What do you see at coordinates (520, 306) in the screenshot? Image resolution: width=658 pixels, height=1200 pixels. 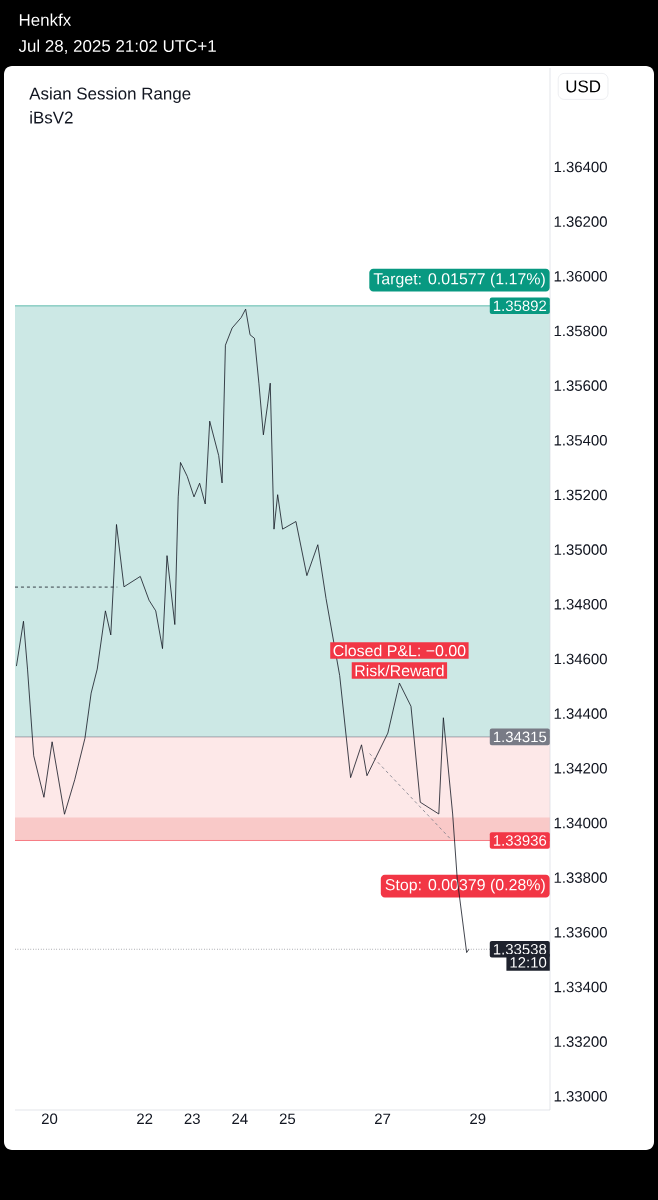 I see `ref-line-label: 1.35892` at bounding box center [520, 306].